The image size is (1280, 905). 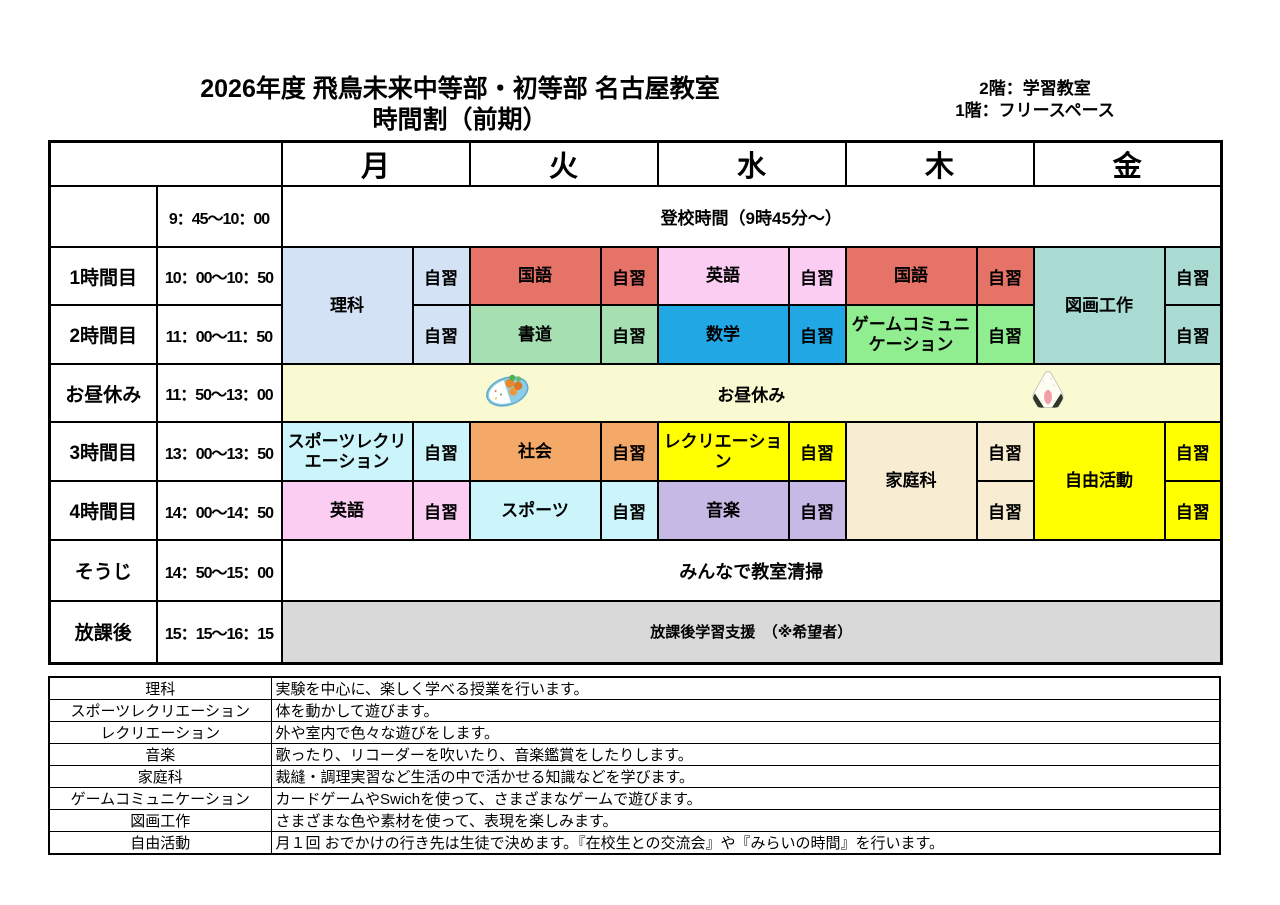 What do you see at coordinates (1005, 451) in the screenshot?
I see `cell-p3-thu-jishu: 自習` at bounding box center [1005, 451].